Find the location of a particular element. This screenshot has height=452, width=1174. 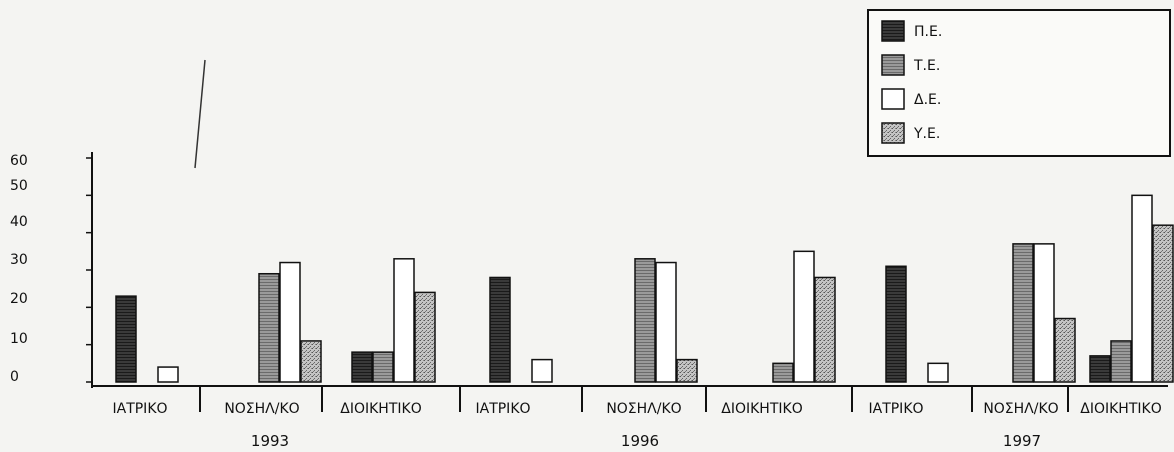

legend-label: Τ.Ε. is located at coordinates (926, 66).